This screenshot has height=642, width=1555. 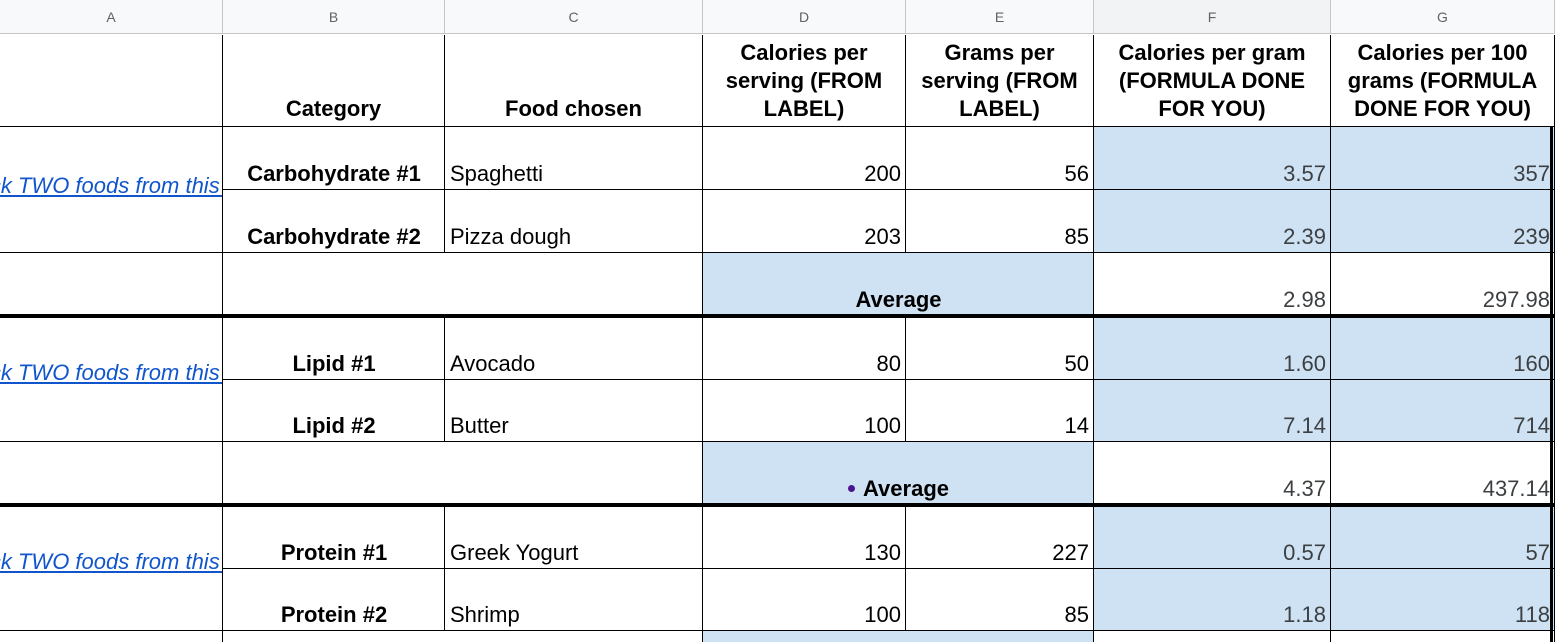 I want to click on cal-per-100g-cell: 160, so click(x=1443, y=349).